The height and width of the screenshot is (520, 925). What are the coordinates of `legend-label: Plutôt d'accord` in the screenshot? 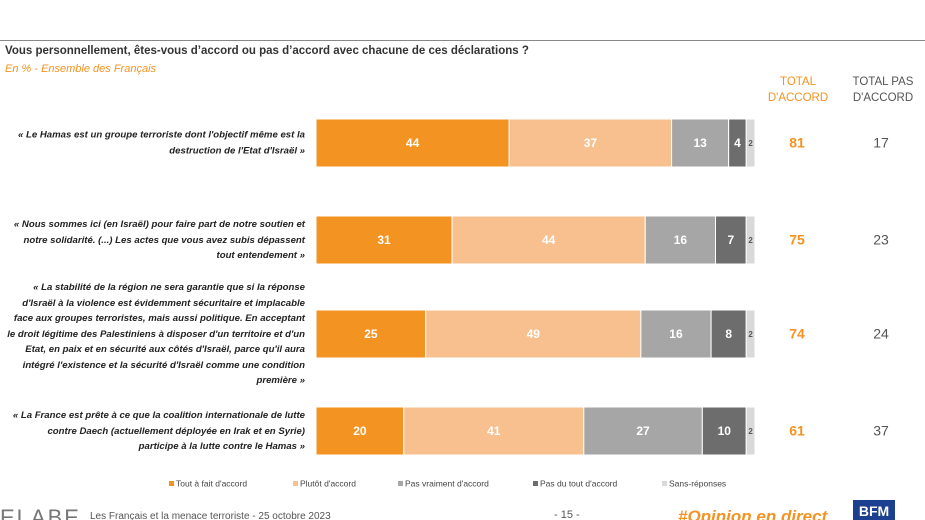 It's located at (328, 483).